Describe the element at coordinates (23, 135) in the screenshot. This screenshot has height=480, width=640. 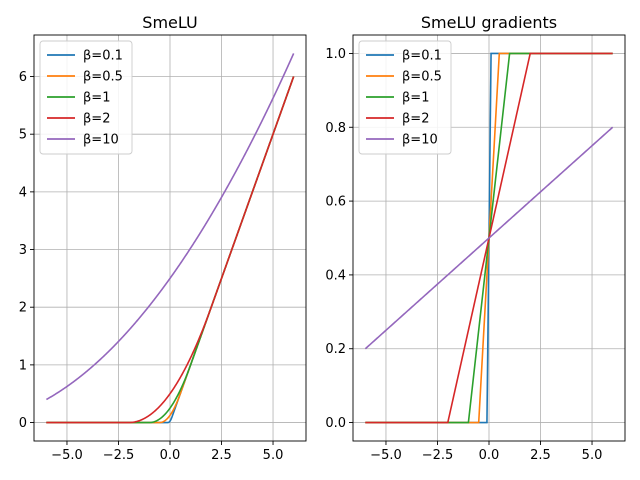
I see `y-tick-label: 5` at that location.